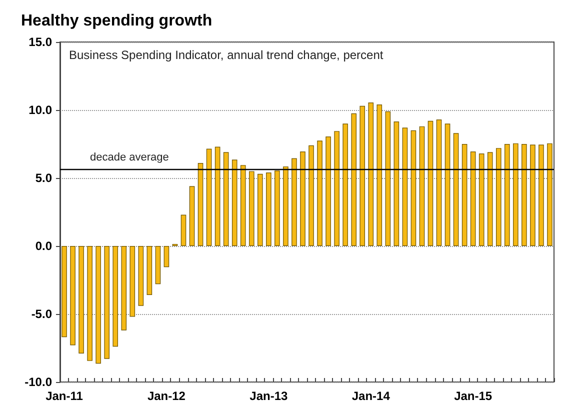 The width and height of the screenshot is (576, 417). Describe the element at coordinates (473, 396) in the screenshot. I see `x-tick-label: Jan-15` at that location.